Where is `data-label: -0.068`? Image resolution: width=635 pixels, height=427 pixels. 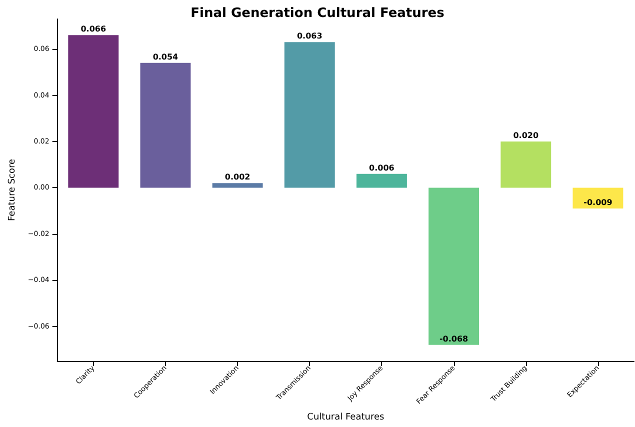 data-label: -0.068 is located at coordinates (454, 339).